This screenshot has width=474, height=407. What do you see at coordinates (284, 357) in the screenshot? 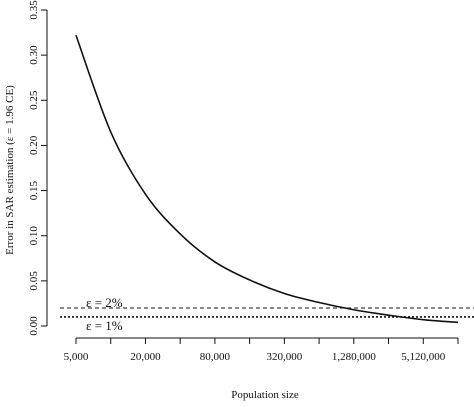
I see `x-tick-label-3: 320,000` at bounding box center [284, 357].